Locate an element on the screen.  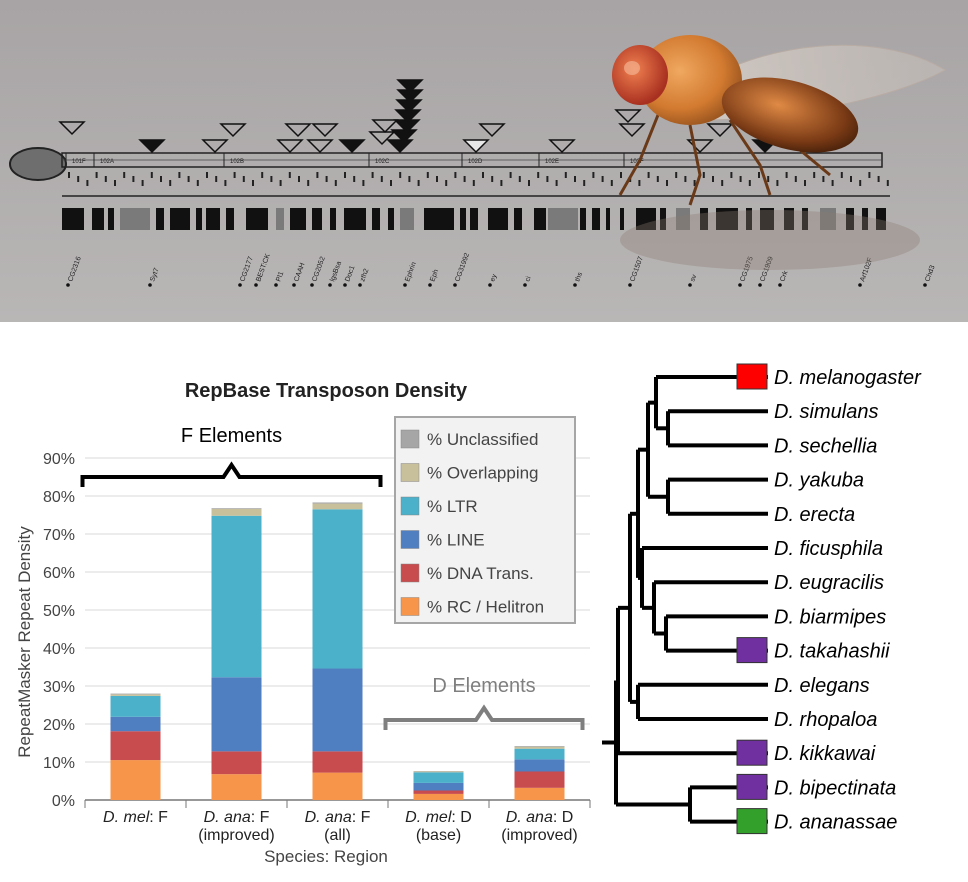
group-label: D Elements is located at coordinates (483, 686).